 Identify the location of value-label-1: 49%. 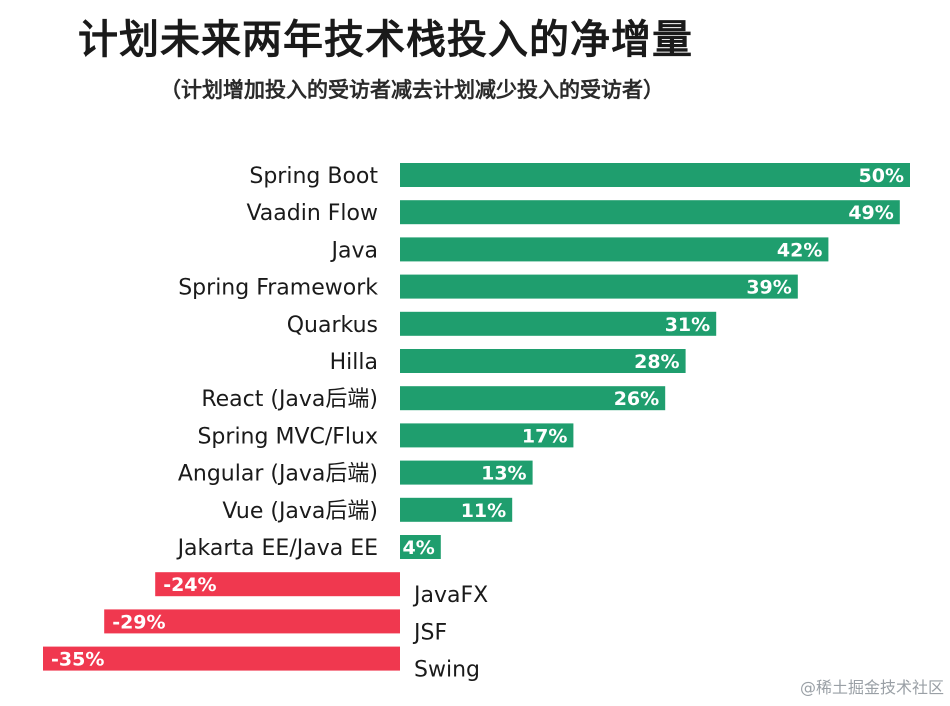
(870, 213).